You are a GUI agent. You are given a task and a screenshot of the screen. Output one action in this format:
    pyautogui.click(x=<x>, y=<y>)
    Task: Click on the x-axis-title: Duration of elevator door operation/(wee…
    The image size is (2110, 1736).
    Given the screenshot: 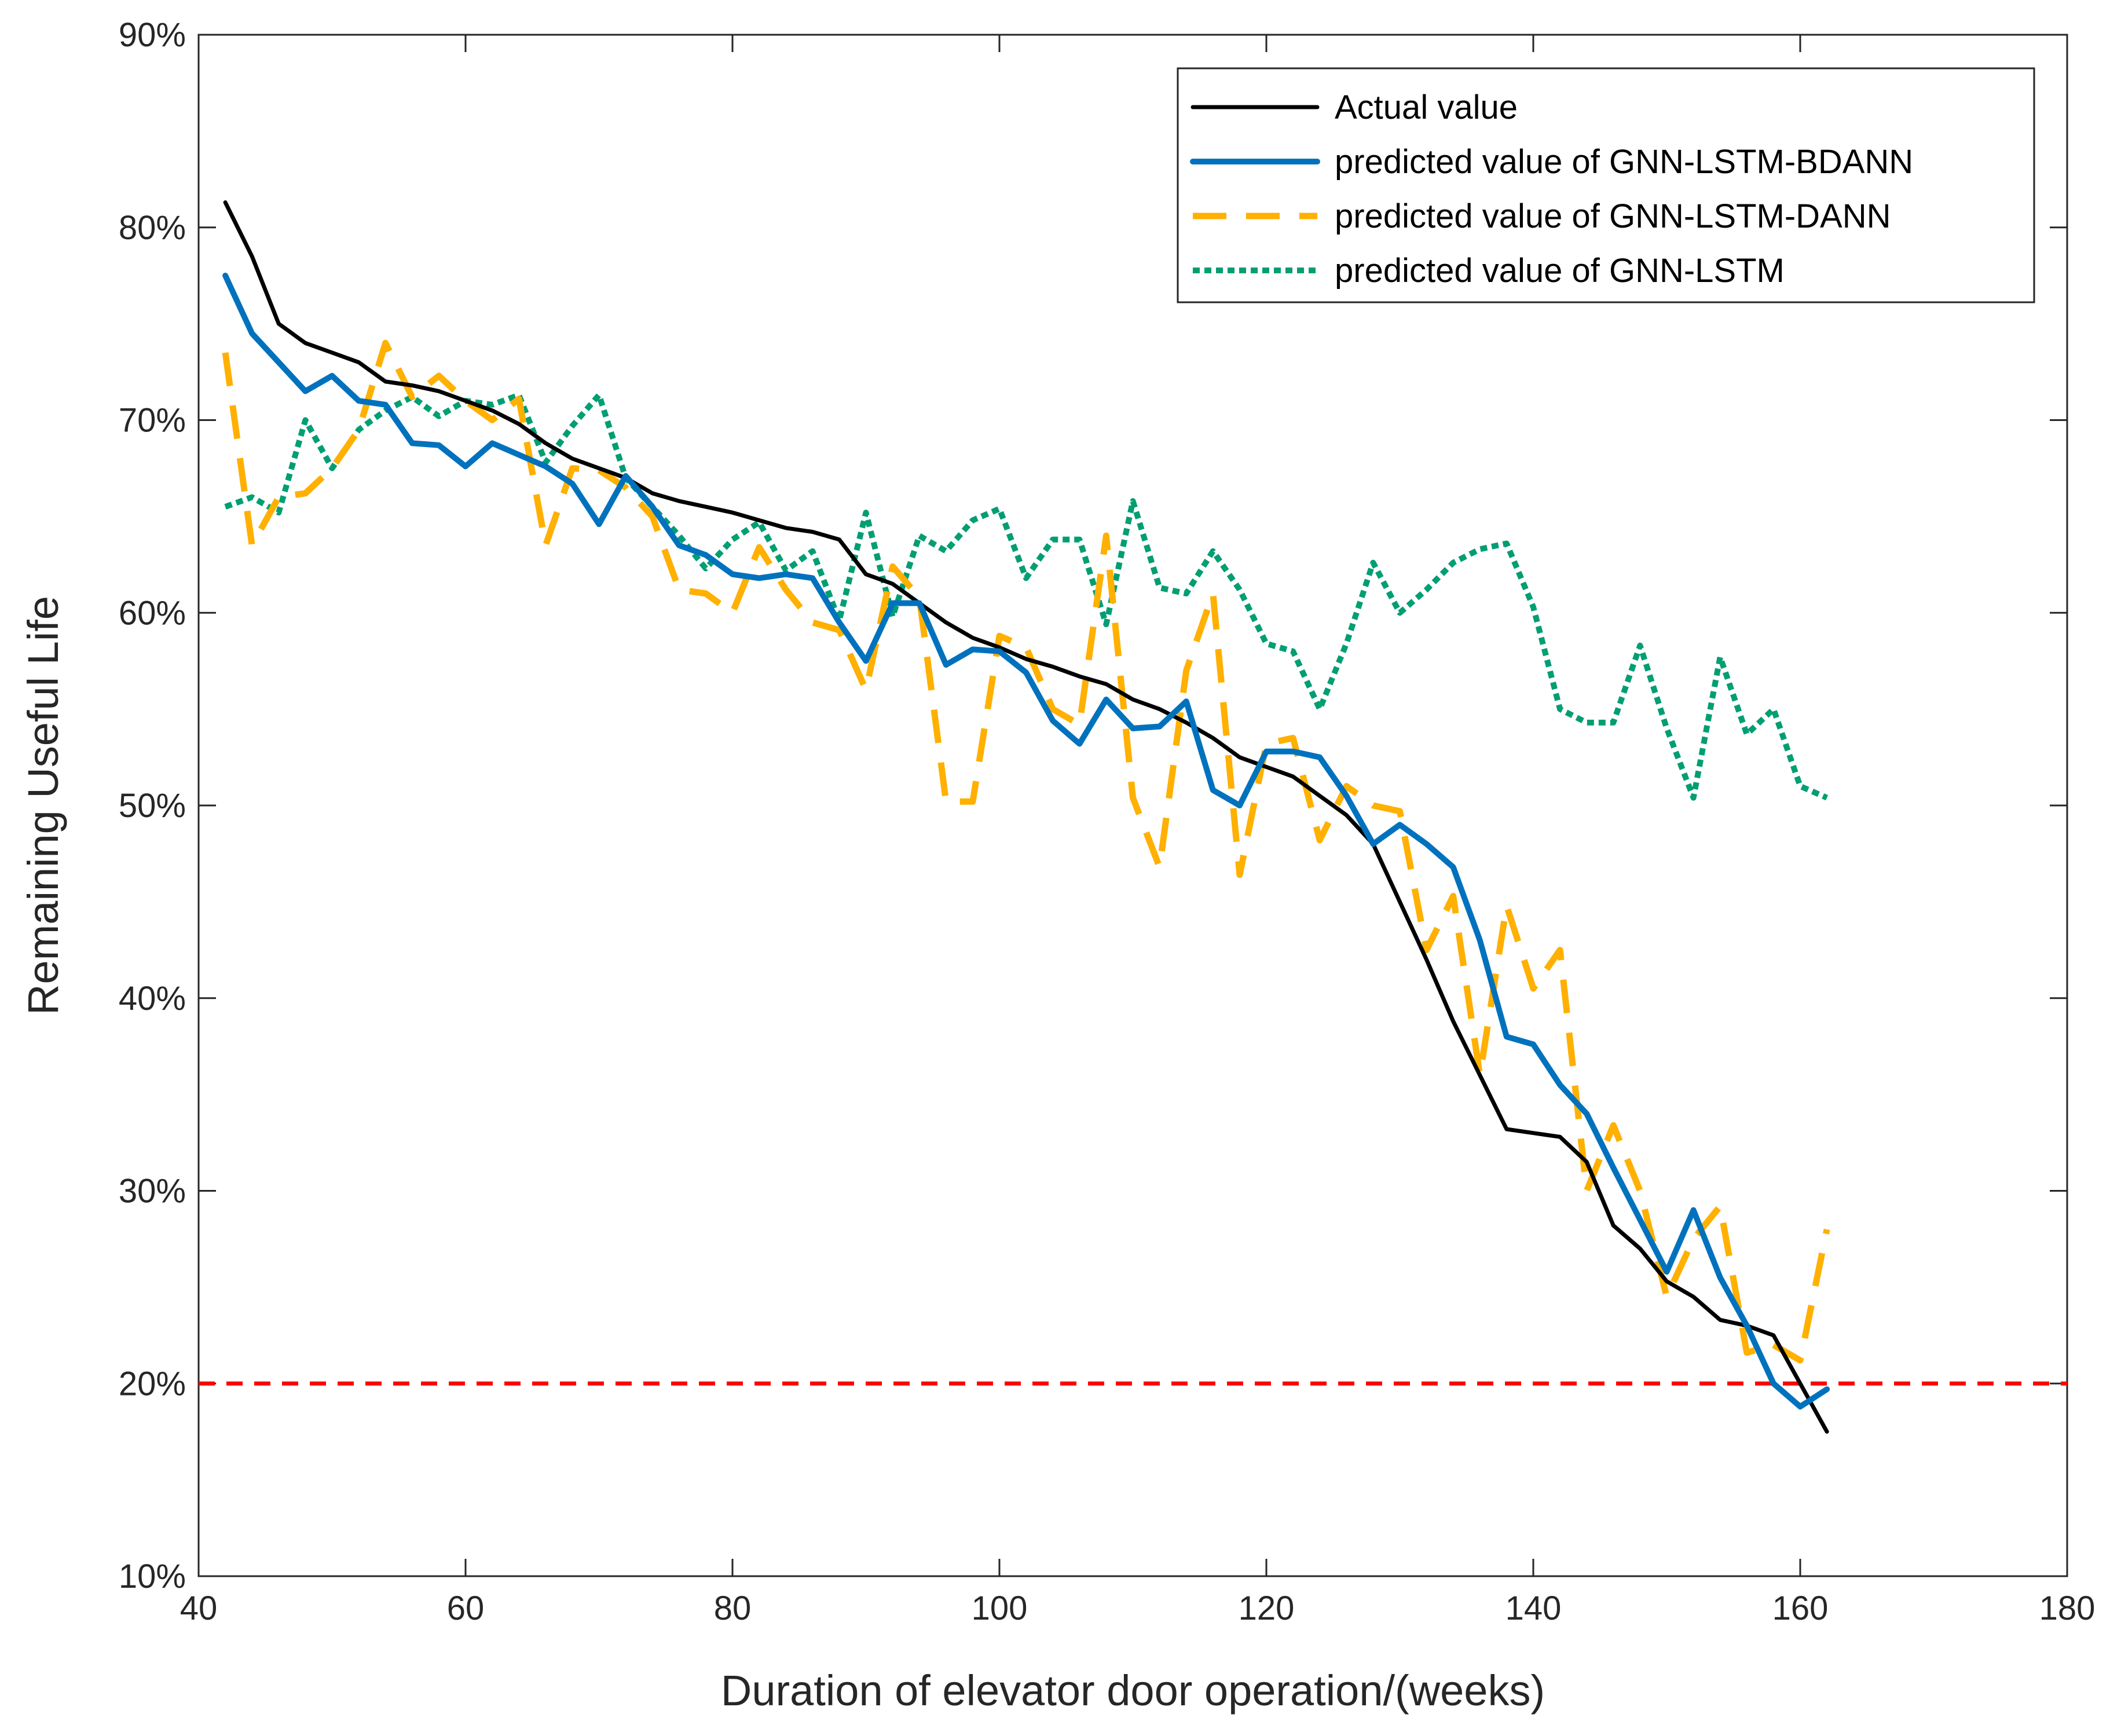 What is the action you would take?
    pyautogui.click(x=1133, y=1691)
    